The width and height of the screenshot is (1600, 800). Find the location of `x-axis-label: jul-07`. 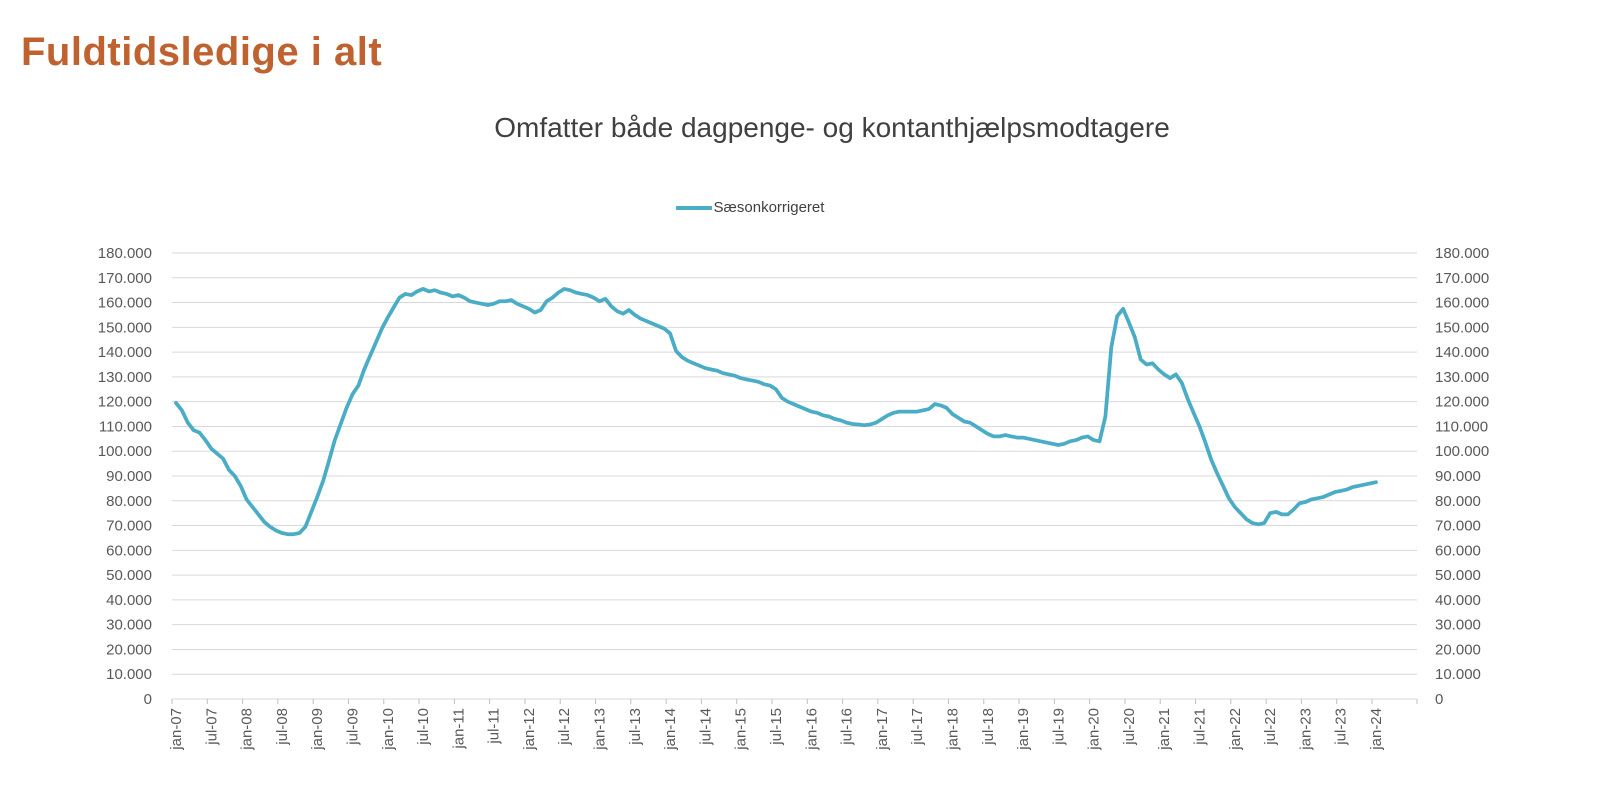

x-axis-label: jul-07 is located at coordinates (211, 727).